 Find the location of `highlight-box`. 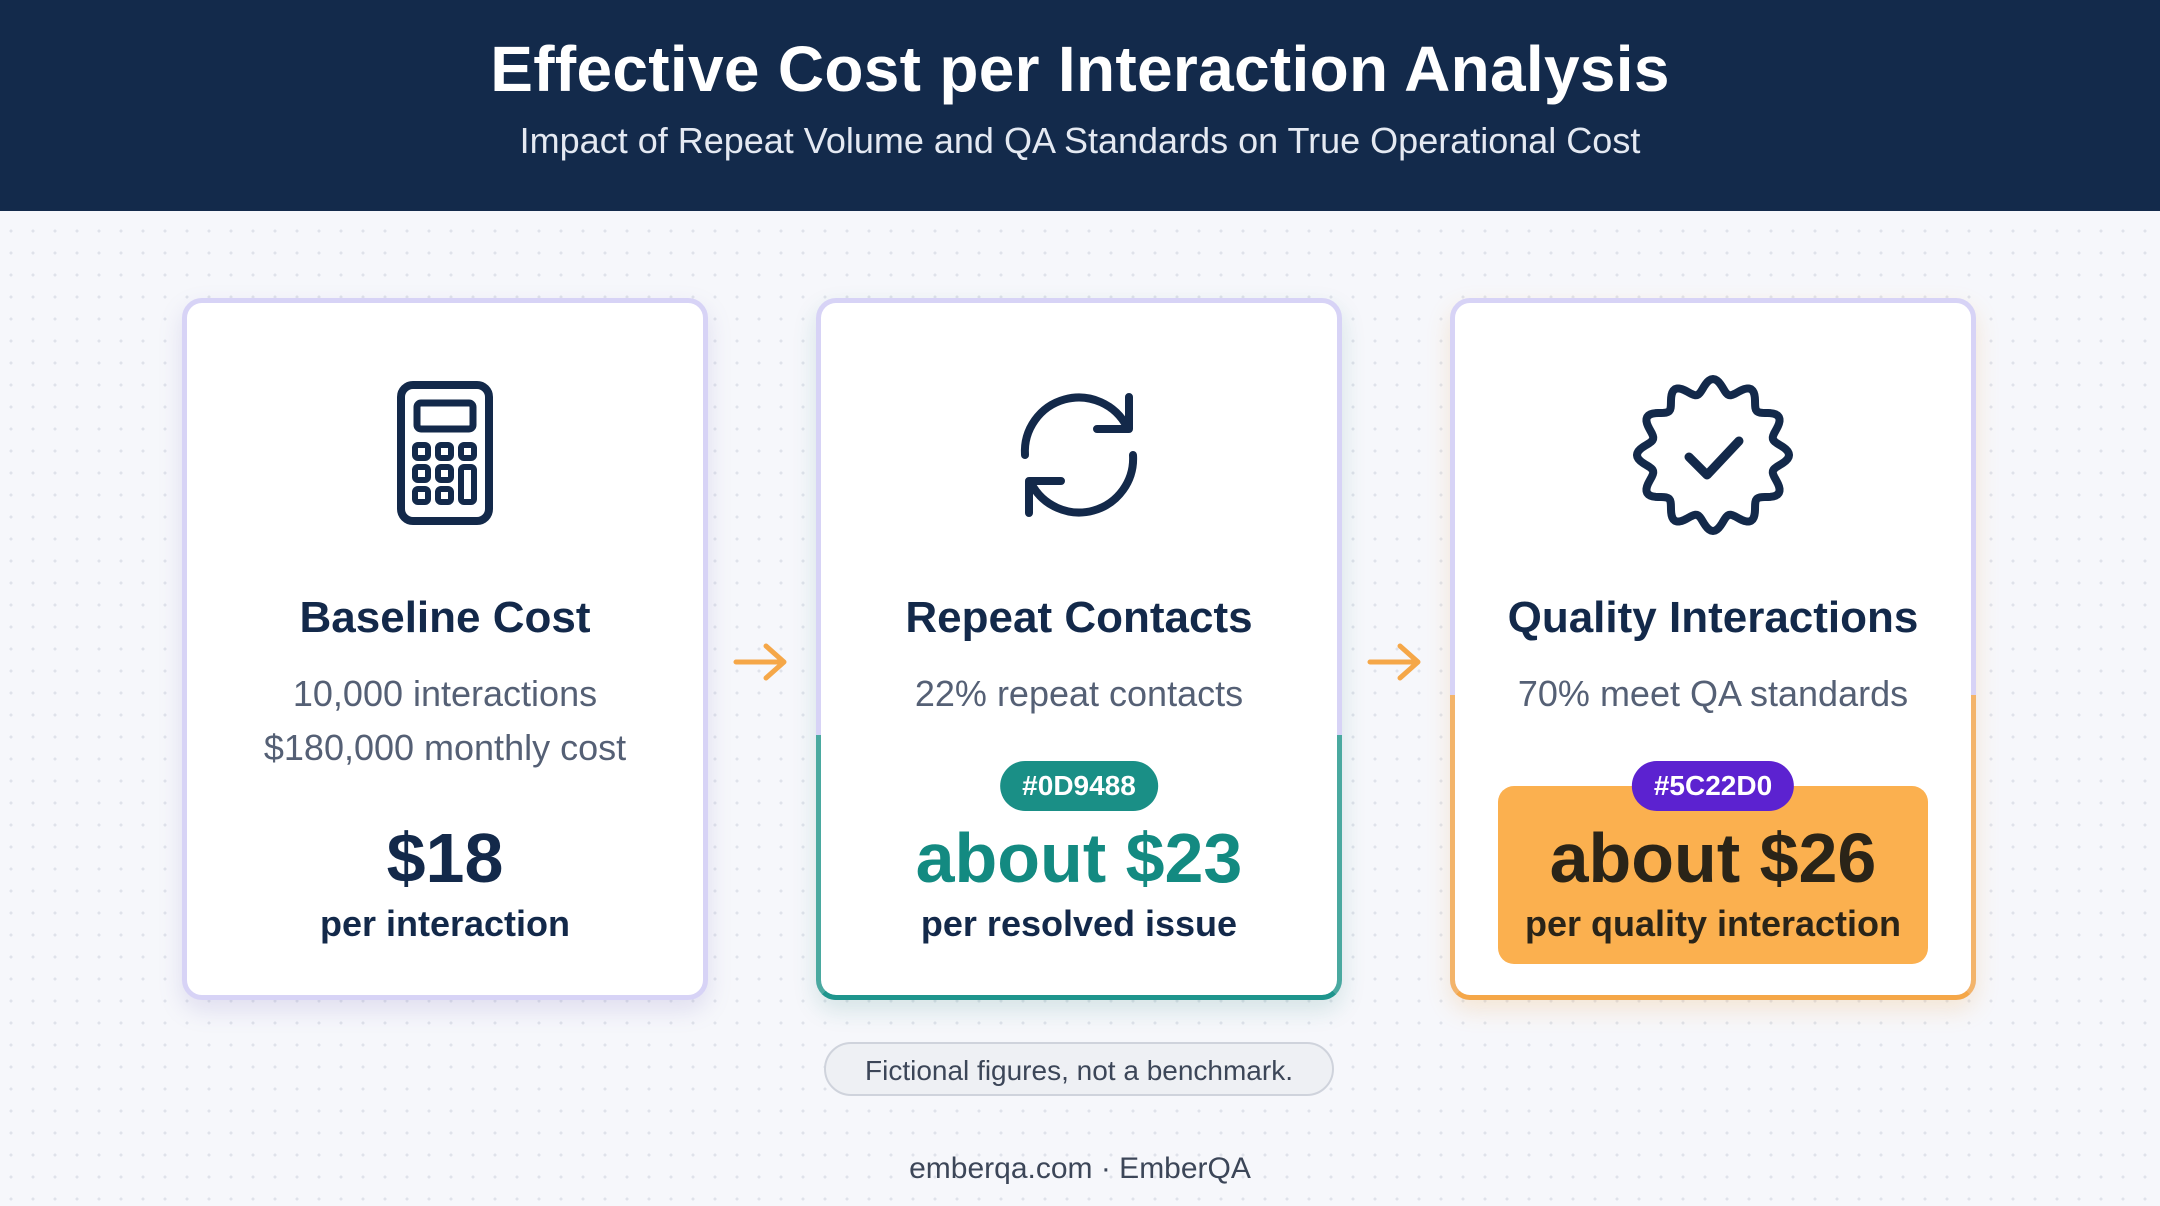

highlight-box is located at coordinates (1713, 875).